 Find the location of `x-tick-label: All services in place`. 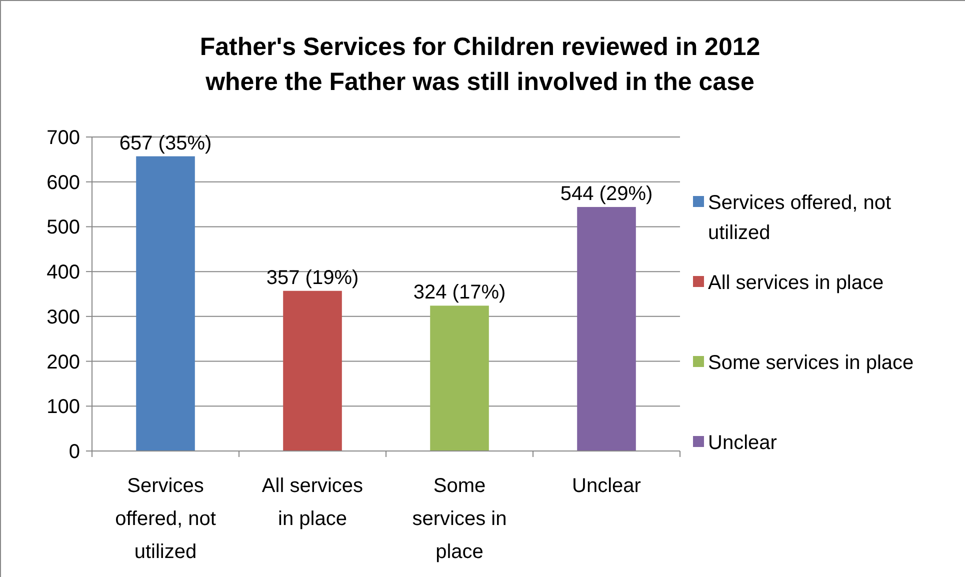

x-tick-label: All services in place is located at coordinates (313, 502).